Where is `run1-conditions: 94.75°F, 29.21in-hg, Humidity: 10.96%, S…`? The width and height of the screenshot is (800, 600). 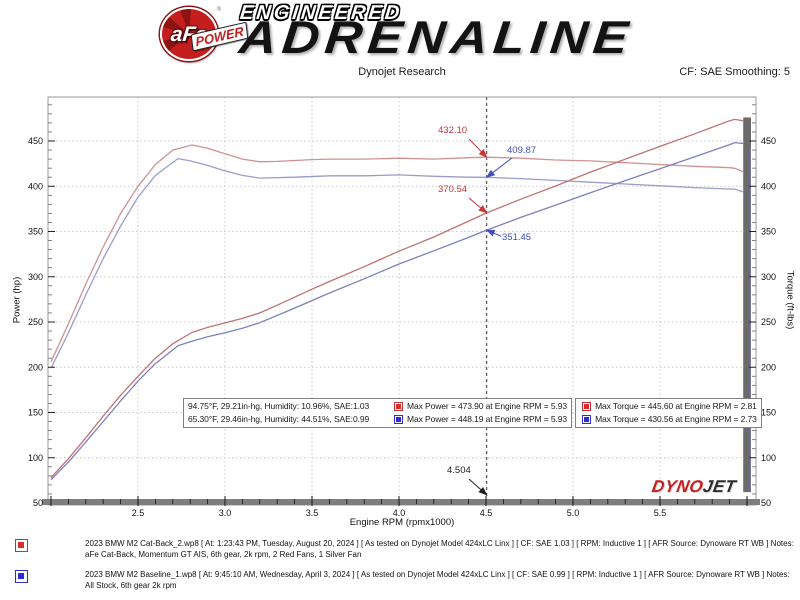 run1-conditions: 94.75°F, 29.21in-hg, Humidity: 10.96%, S… is located at coordinates (279, 406).